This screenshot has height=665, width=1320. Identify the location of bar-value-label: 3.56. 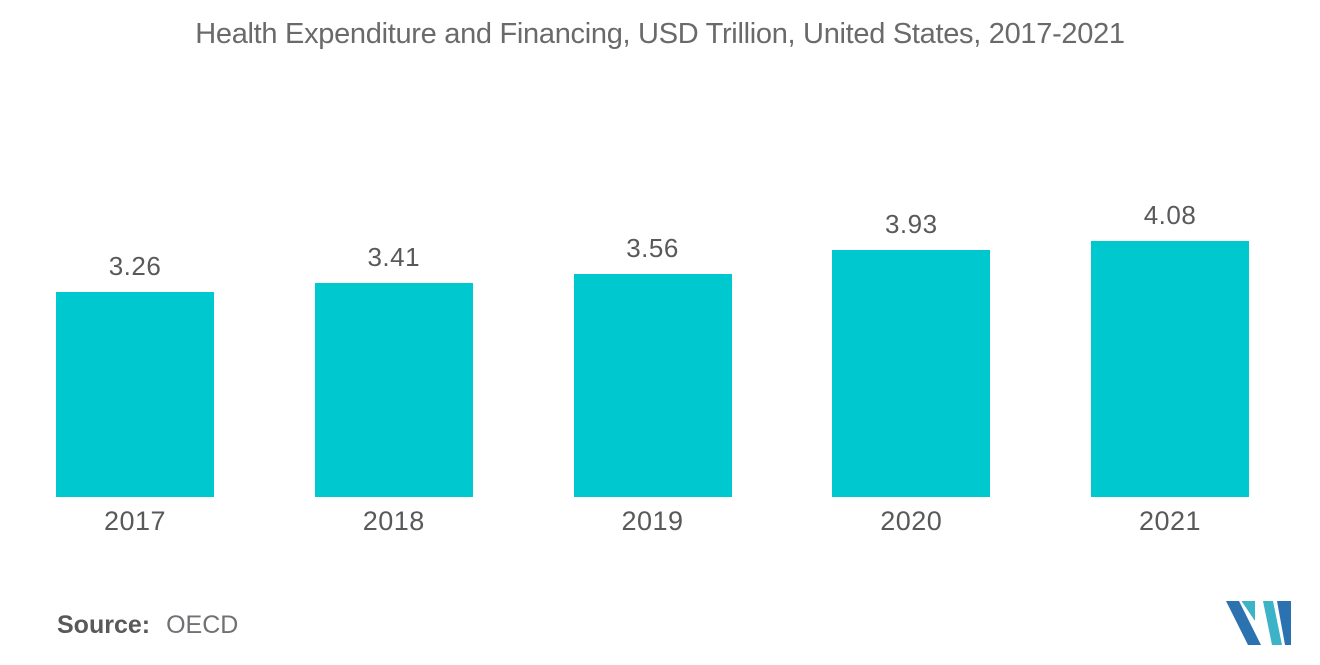
(652, 248).